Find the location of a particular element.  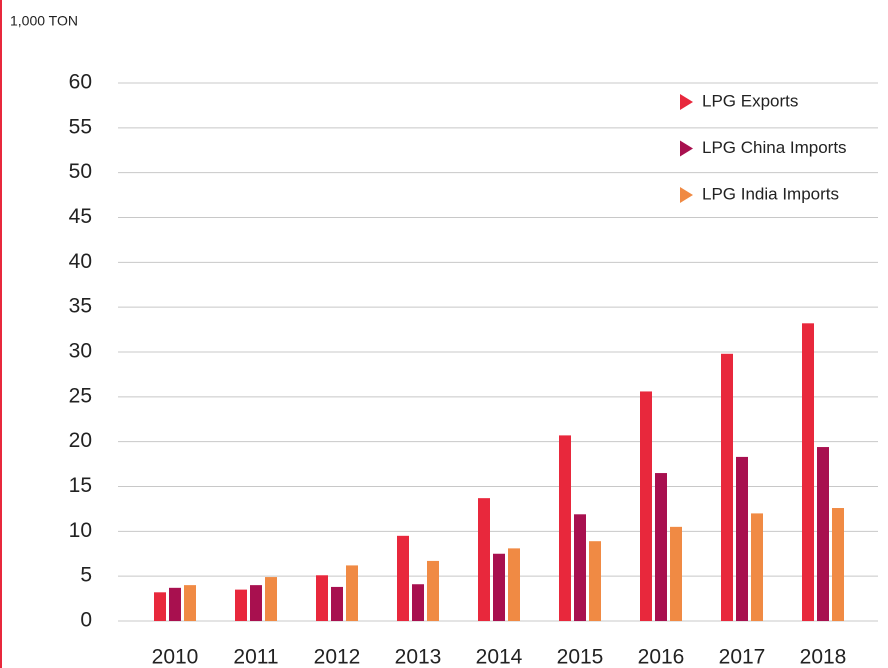

x-tick-label: 2017 is located at coordinates (742, 657).